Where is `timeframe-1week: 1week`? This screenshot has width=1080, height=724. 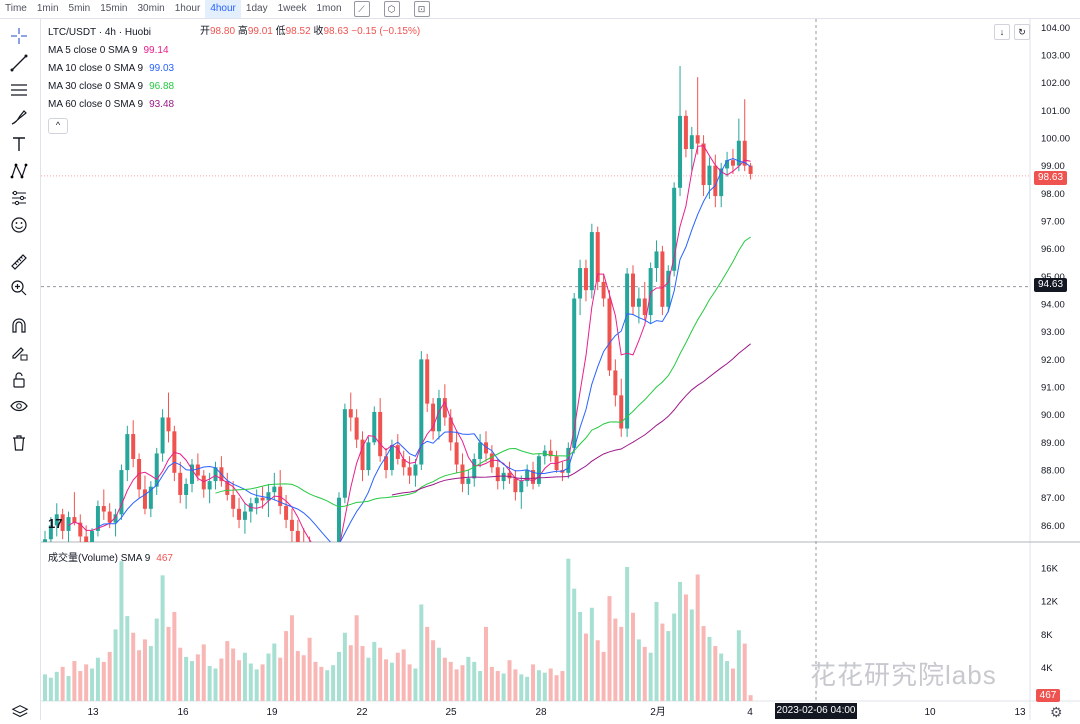
timeframe-1week: 1week is located at coordinates (292, 8).